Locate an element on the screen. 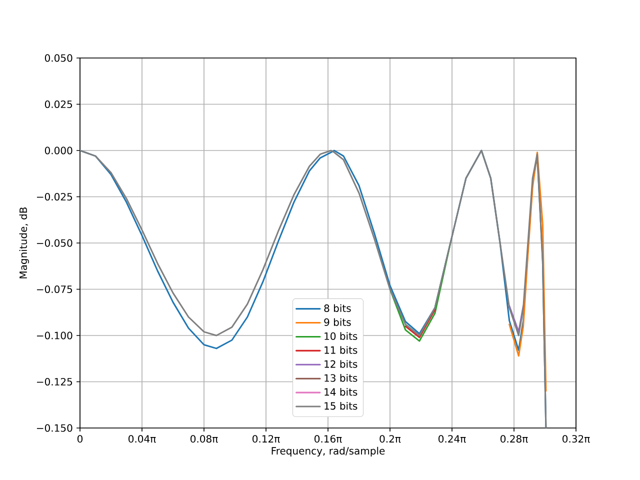  legend-label: 13 bits is located at coordinates (341, 378).